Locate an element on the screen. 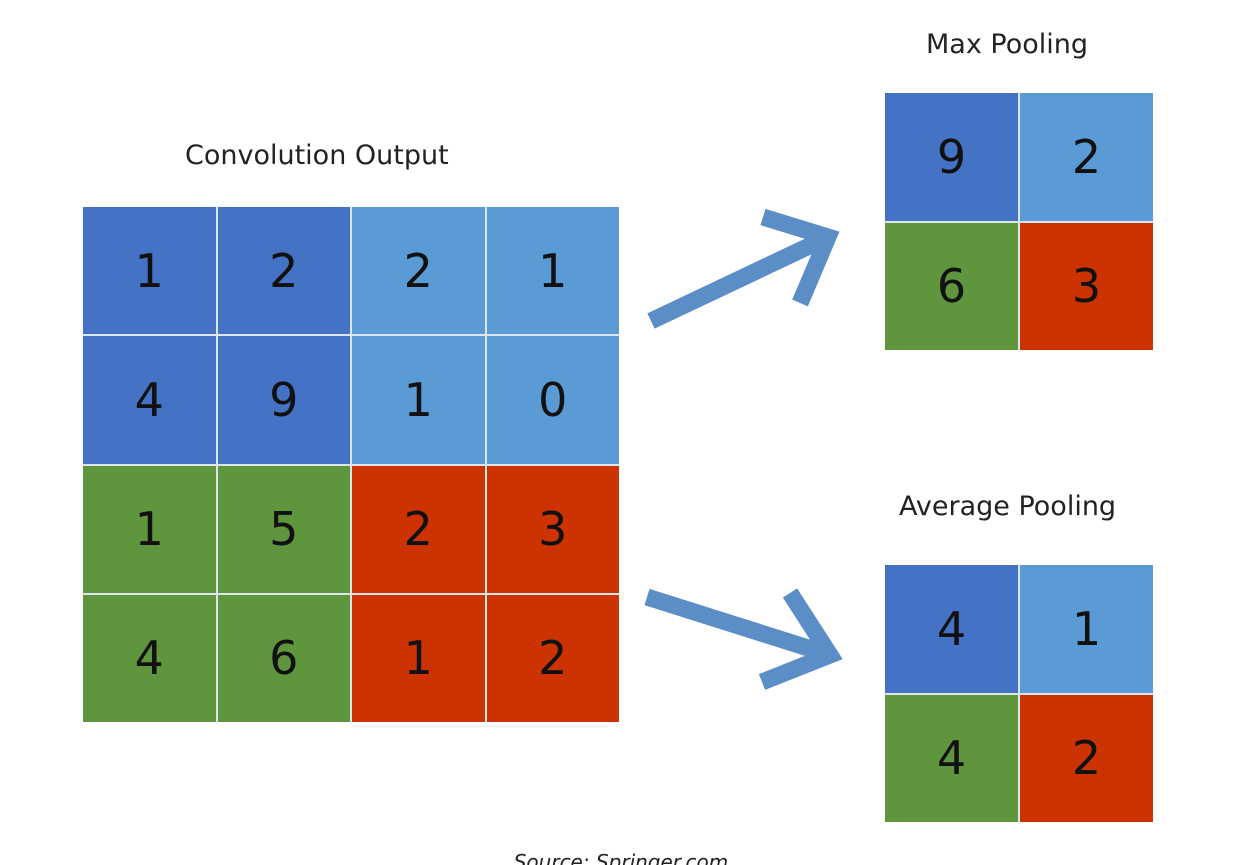 The image size is (1242, 865). conv-cell: 3 is located at coordinates (552, 529).